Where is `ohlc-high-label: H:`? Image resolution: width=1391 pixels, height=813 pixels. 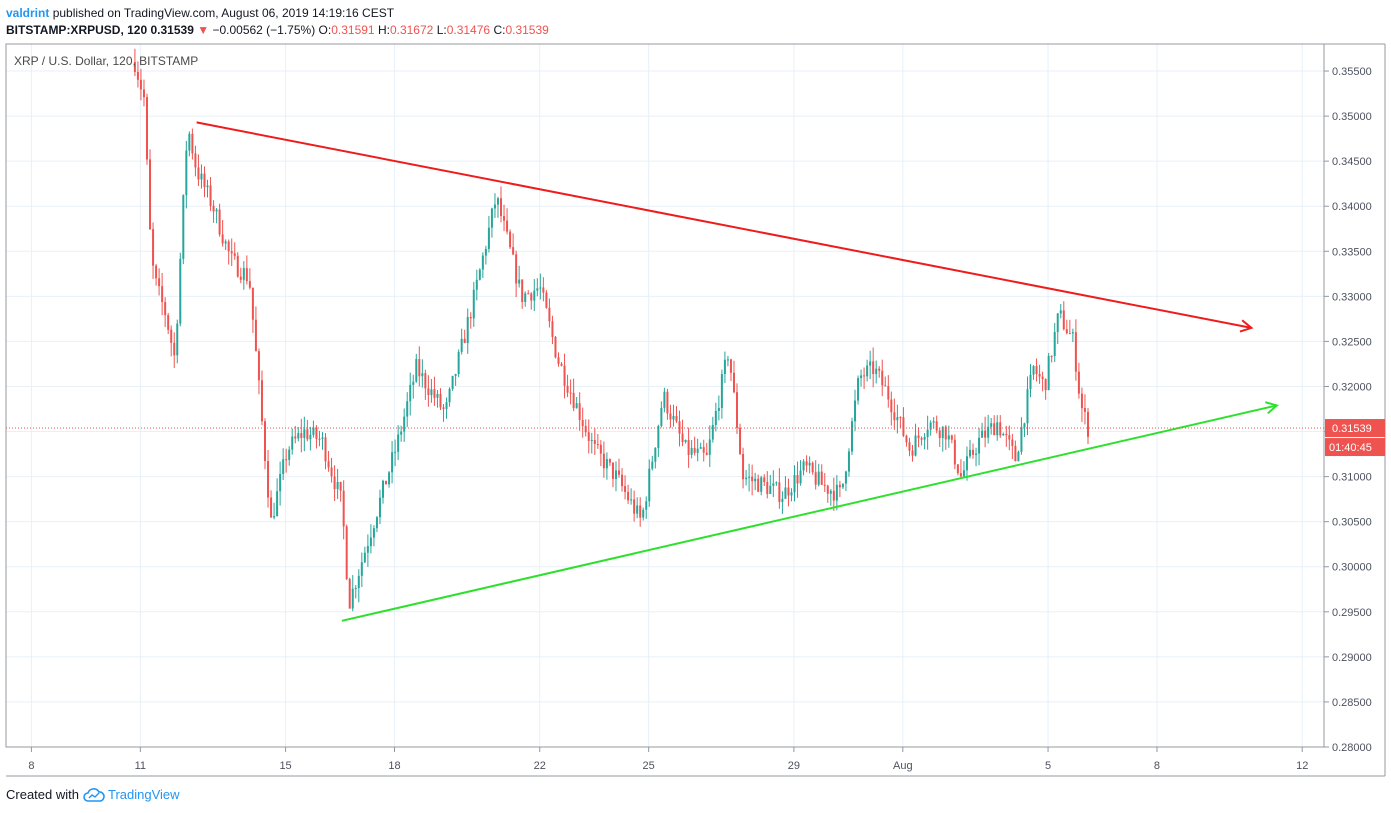
ohlc-high-label: H: is located at coordinates (383, 30).